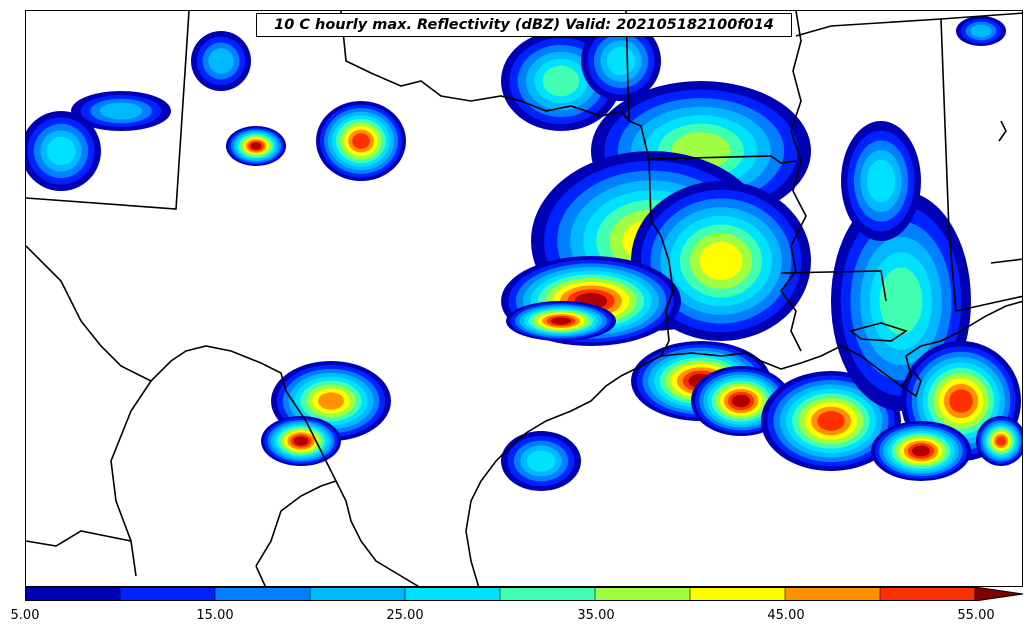  Describe the element at coordinates (596, 615) in the screenshot. I see `colorbar-tick-35: 35.00` at that location.